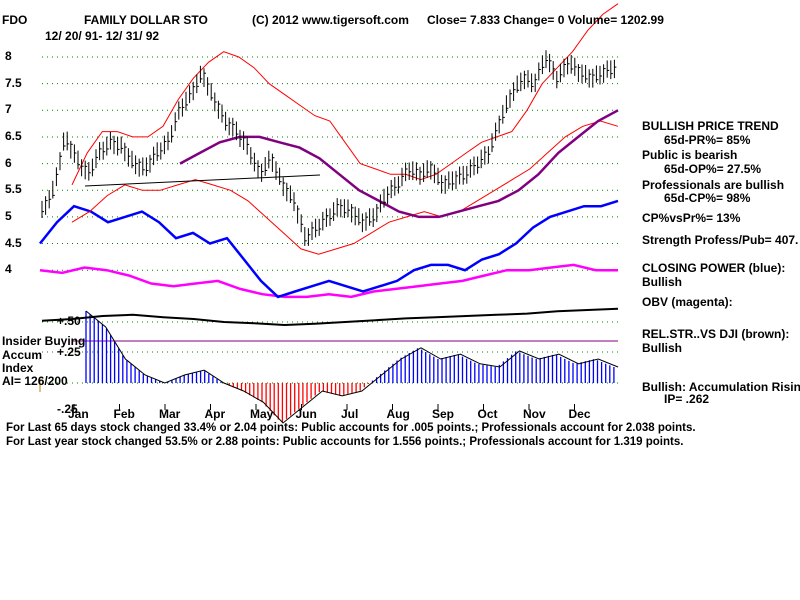  I want to click on y-tick-7.5: 7.5, so click(13, 82).